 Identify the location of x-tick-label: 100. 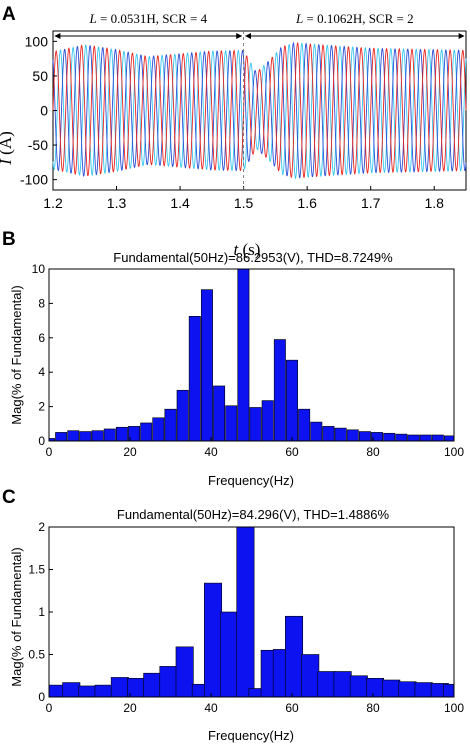
(454, 452).